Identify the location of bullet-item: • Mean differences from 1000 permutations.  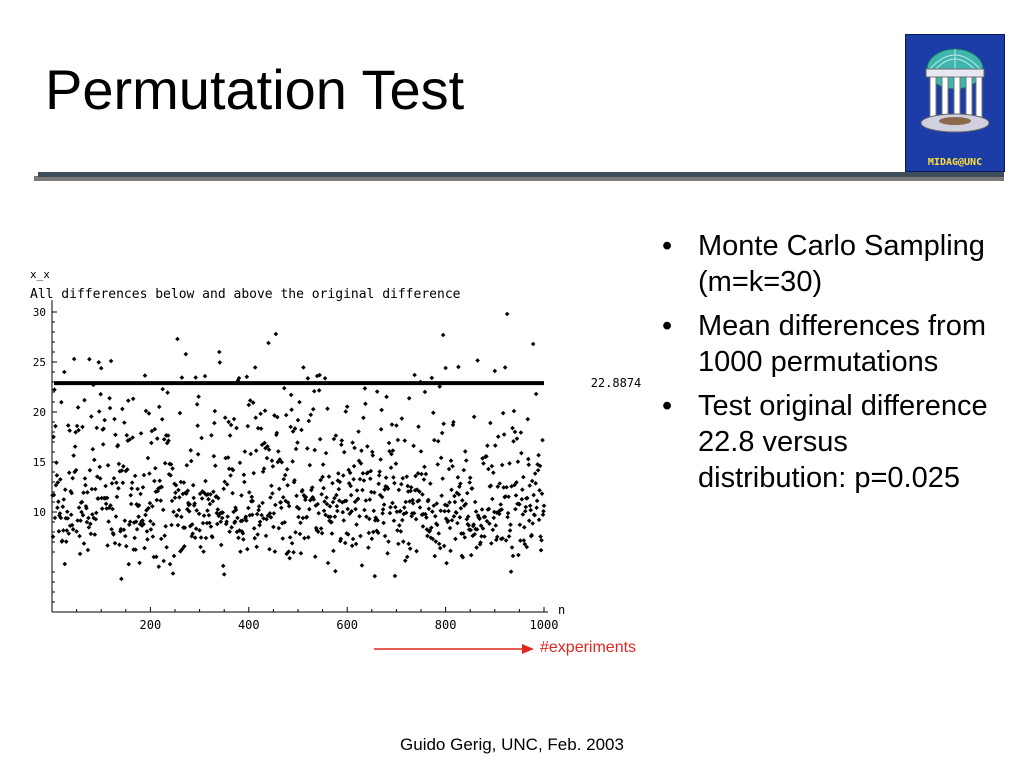
(825, 344).